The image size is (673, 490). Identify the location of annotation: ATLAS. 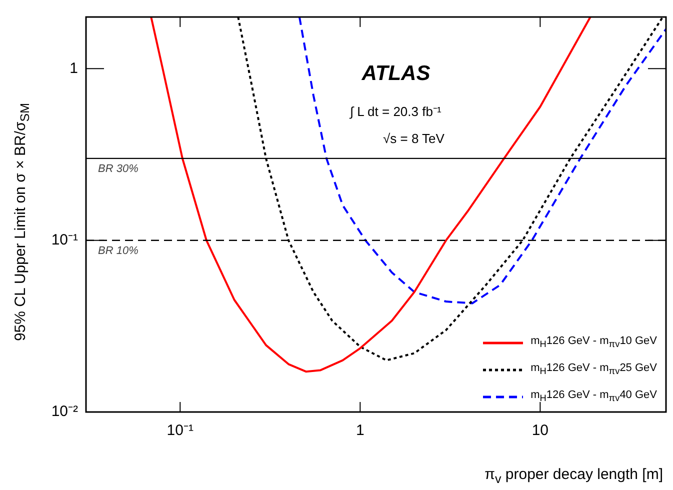
(396, 74).